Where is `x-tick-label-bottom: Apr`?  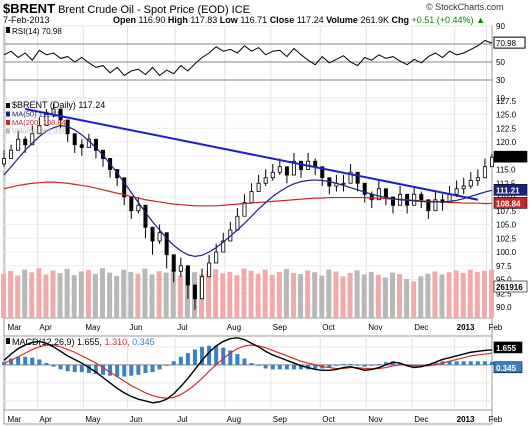 x-tick-label-bottom: Apr is located at coordinates (45, 419).